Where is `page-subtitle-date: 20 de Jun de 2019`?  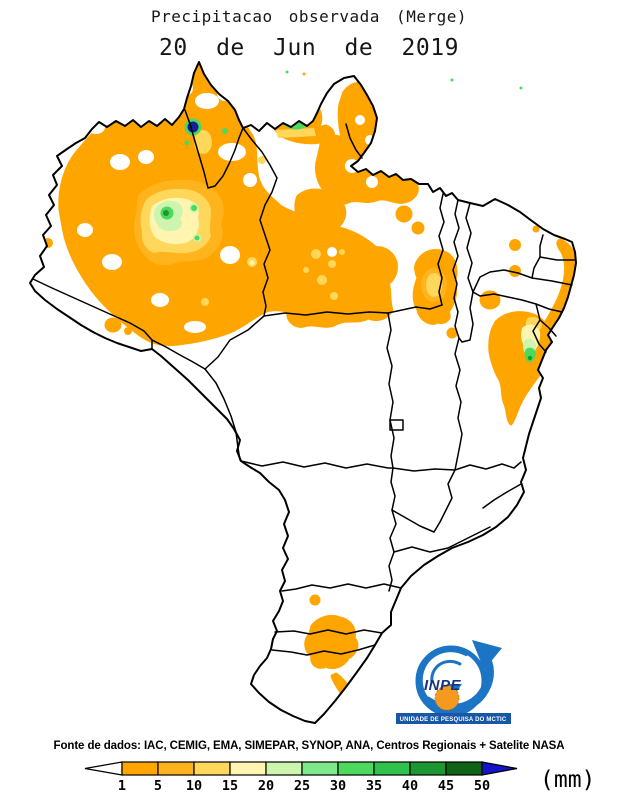
page-subtitle-date: 20 de Jun de 2019 is located at coordinates (309, 48).